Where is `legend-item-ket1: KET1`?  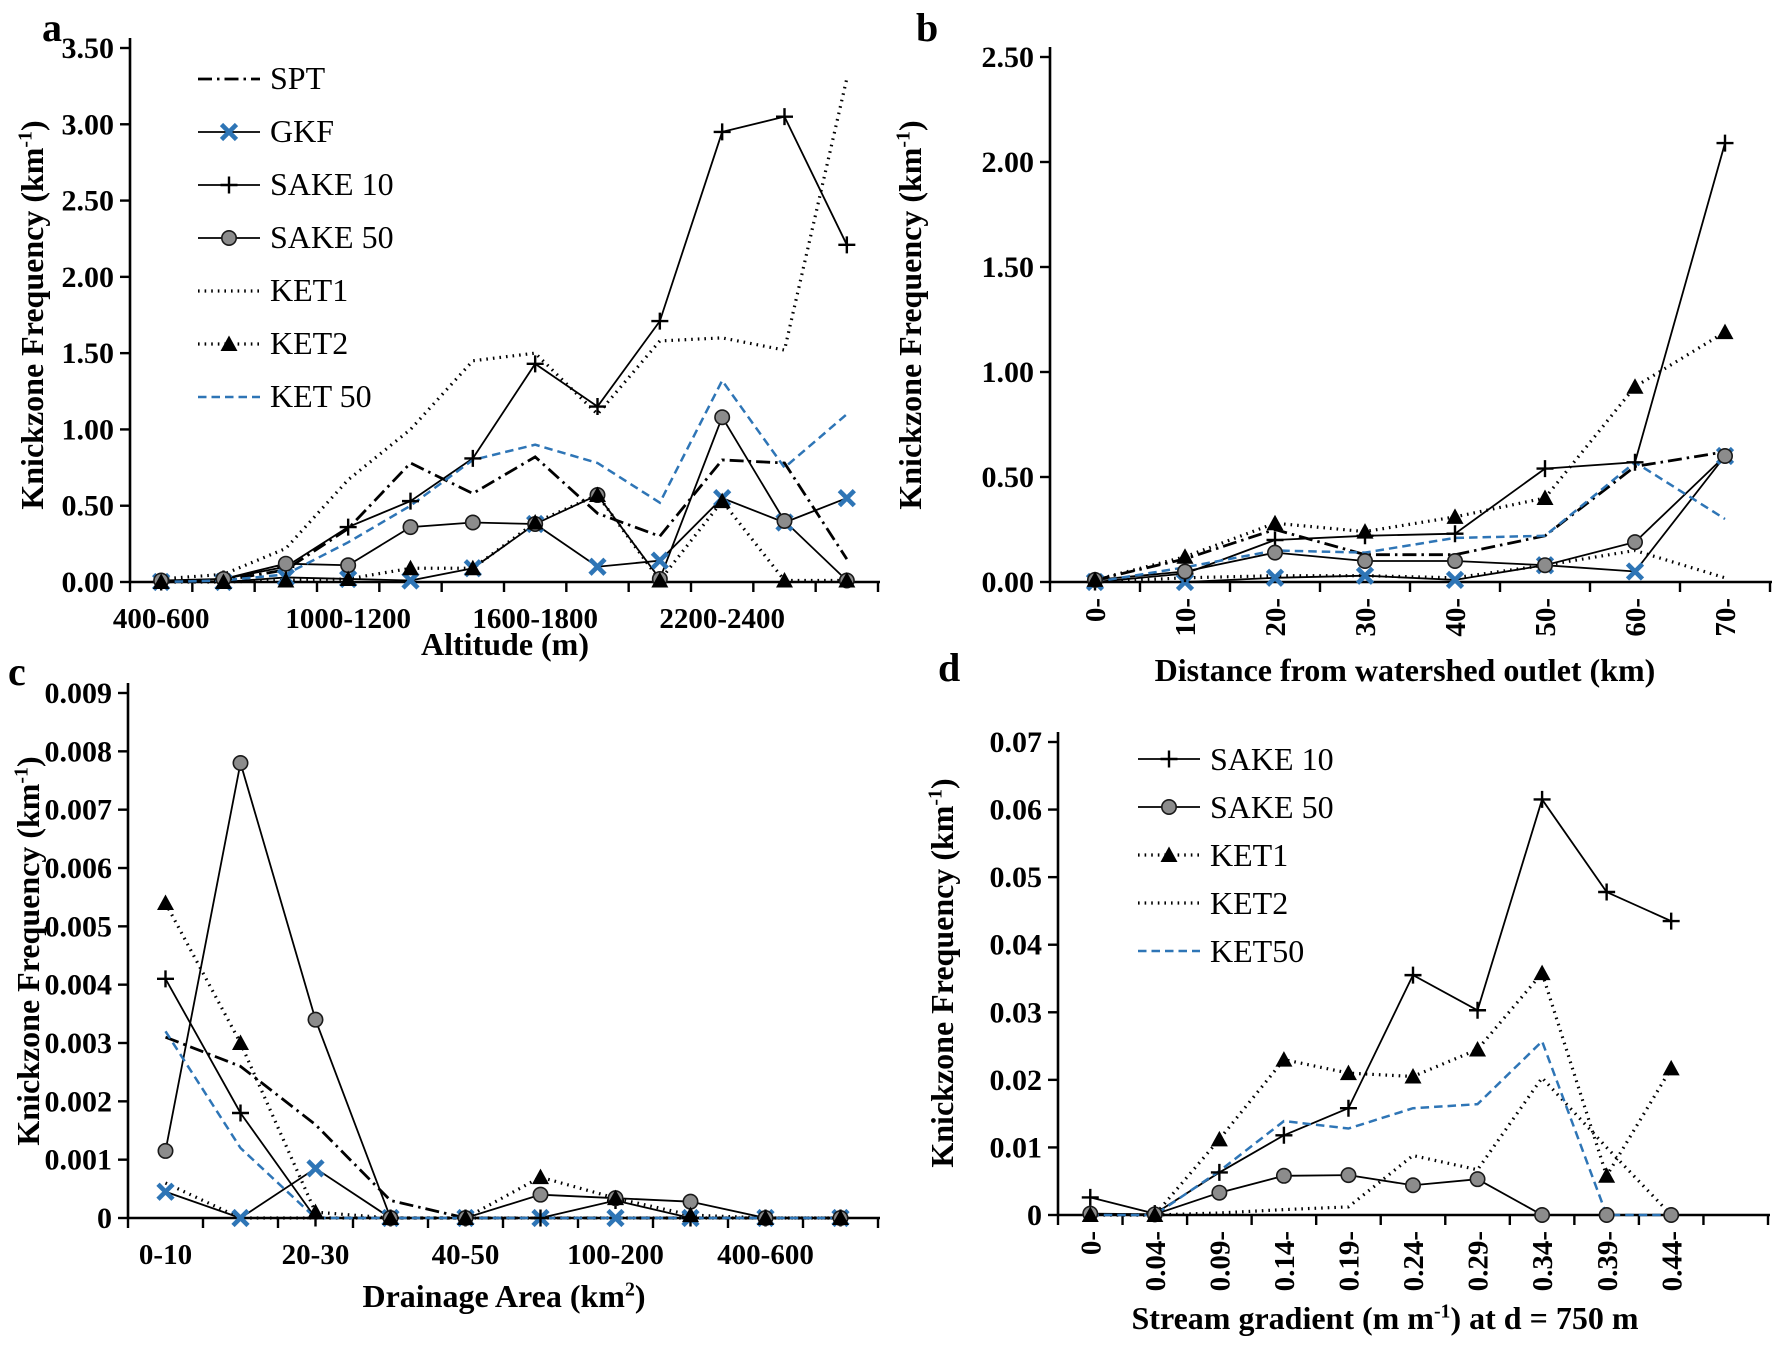
legend-item-ket1: KET1 is located at coordinates (1235, 855).